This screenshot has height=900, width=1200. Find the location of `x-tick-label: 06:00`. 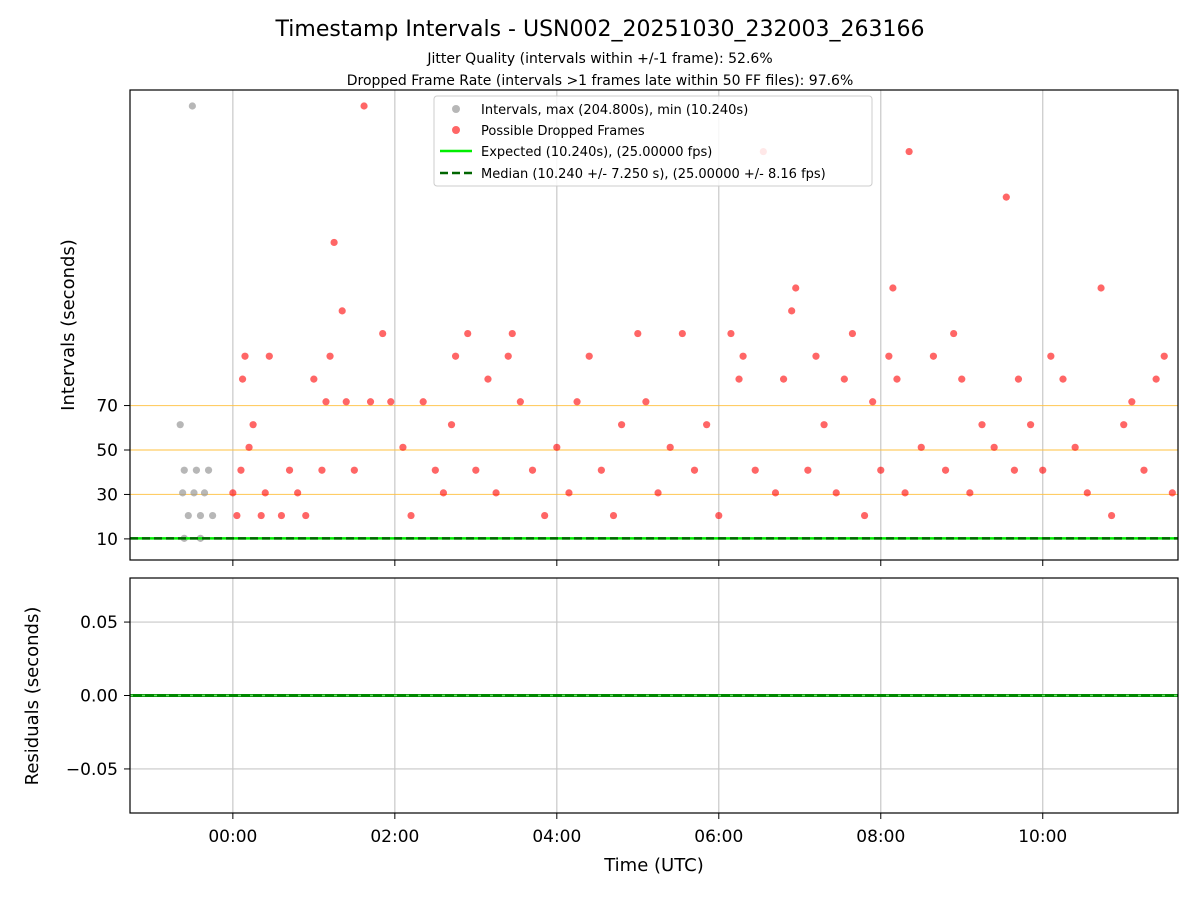

x-tick-label: 06:00 is located at coordinates (718, 837).